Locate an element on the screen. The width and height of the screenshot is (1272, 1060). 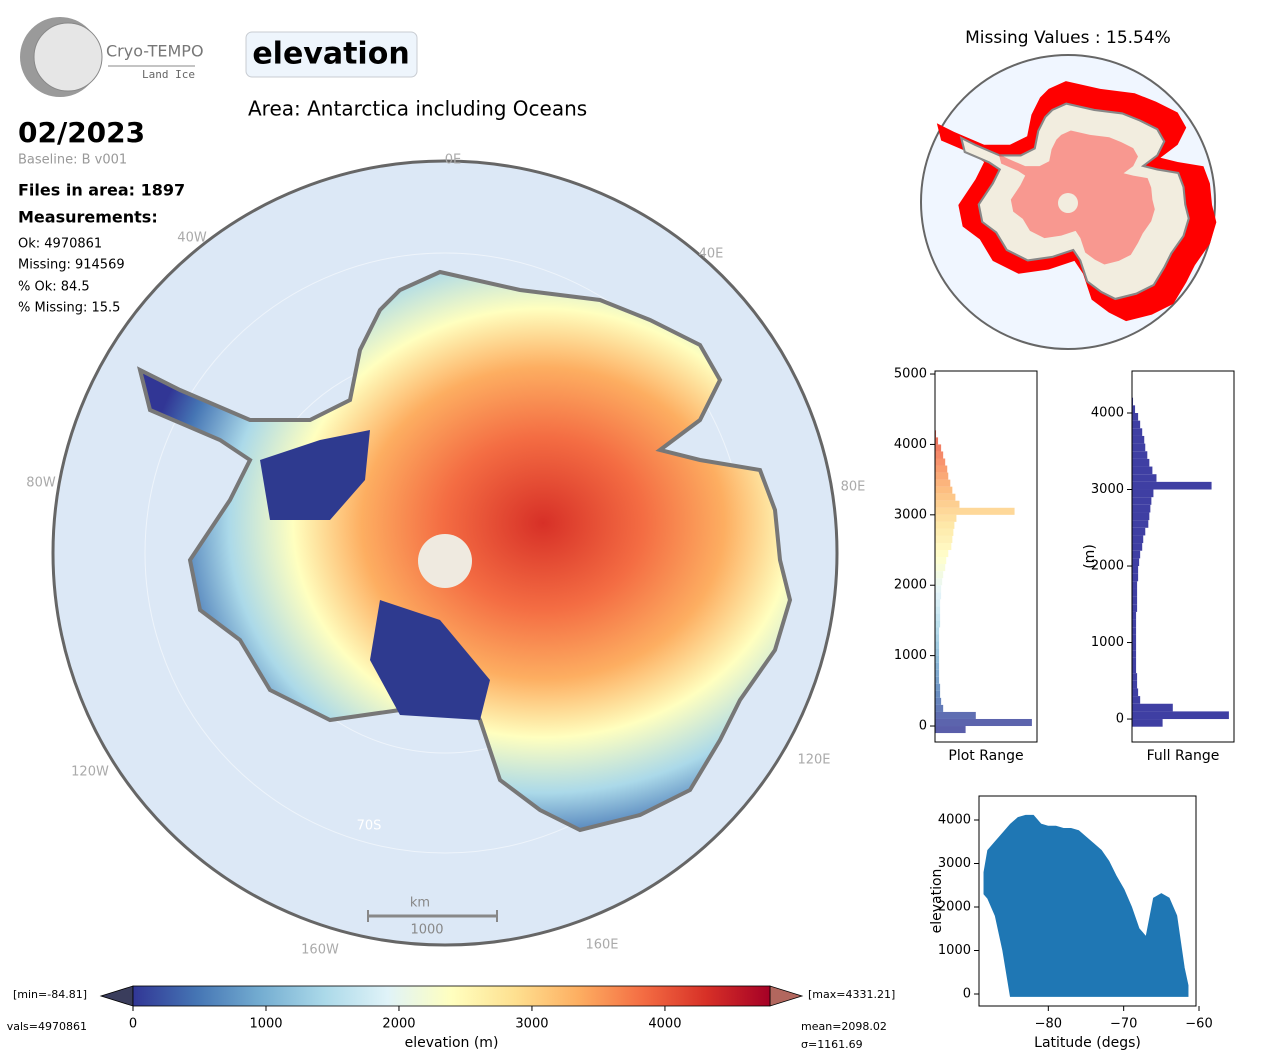
x-tick-label: 1000 is located at coordinates (265, 1024).